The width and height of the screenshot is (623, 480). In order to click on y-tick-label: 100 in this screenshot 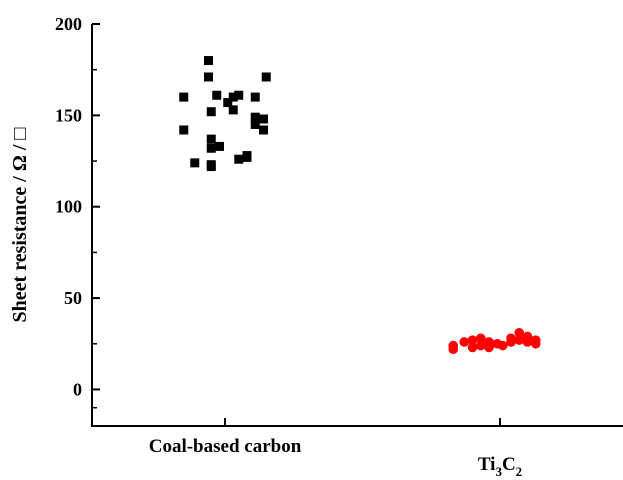, I will do `click(68, 207)`.